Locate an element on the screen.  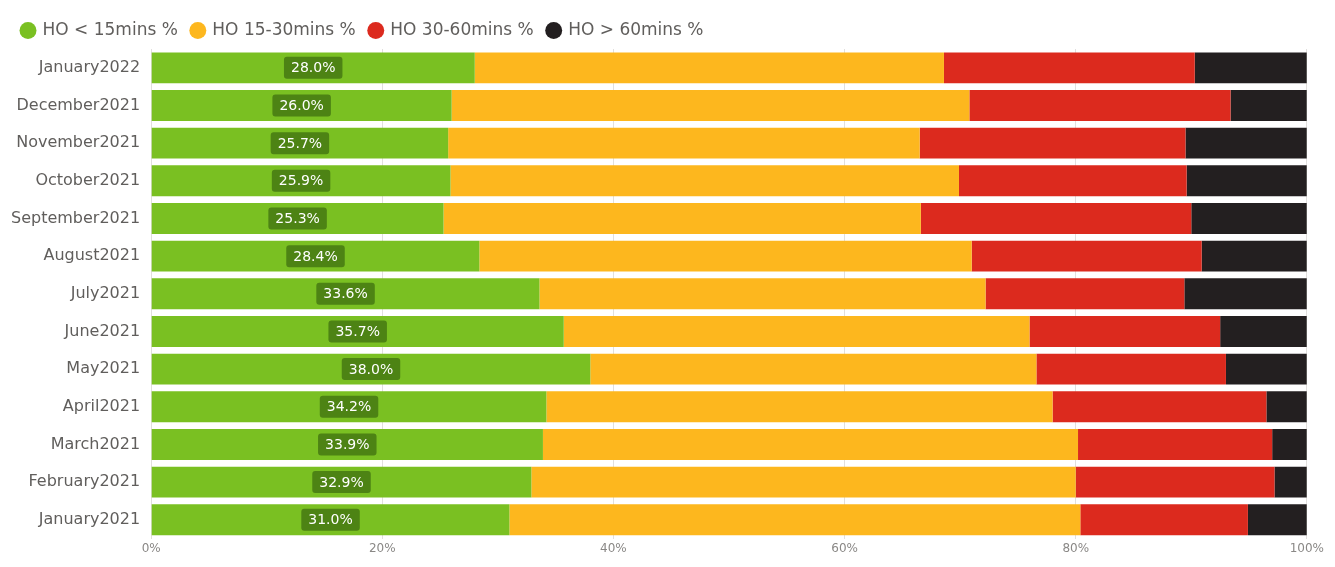
data-label: 34.2% is located at coordinates (349, 406).